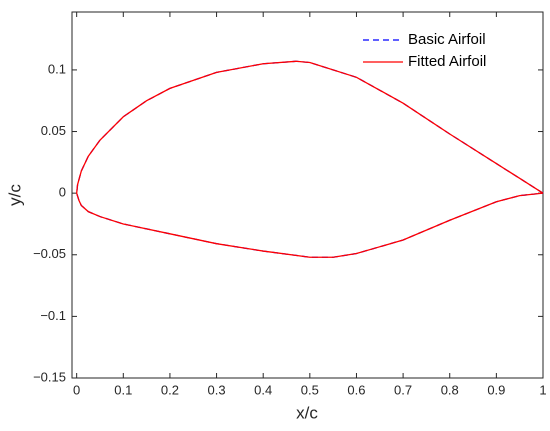 This screenshot has height=431, width=550. What do you see at coordinates (217, 389) in the screenshot?
I see `x-tick-label: 0.3` at bounding box center [217, 389].